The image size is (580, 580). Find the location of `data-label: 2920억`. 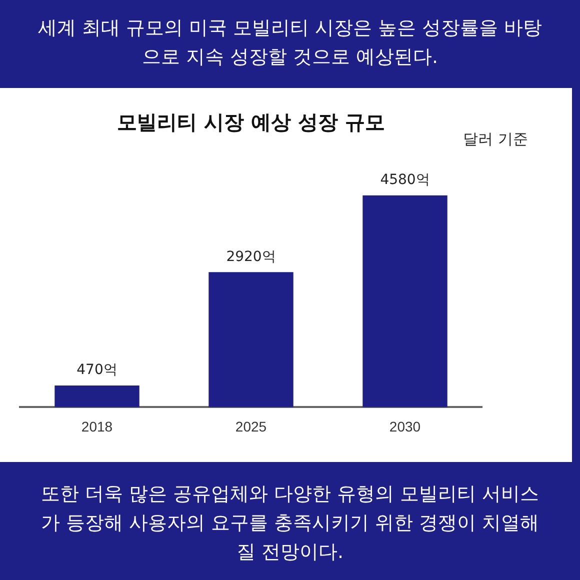

data-label: 2920억 is located at coordinates (251, 256).